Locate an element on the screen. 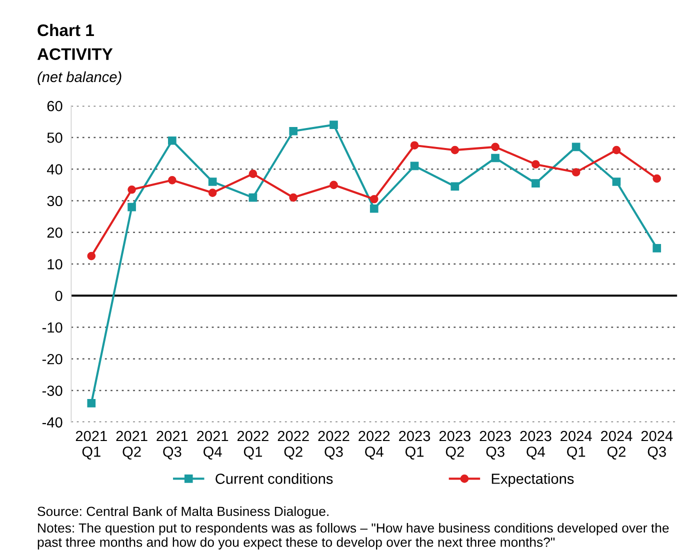  text: Notes: The question put to respondents was as follows – "How have business conditions developed over the past three months and how do you expect these to develop over the next three months?" is located at coordinates (353, 536).